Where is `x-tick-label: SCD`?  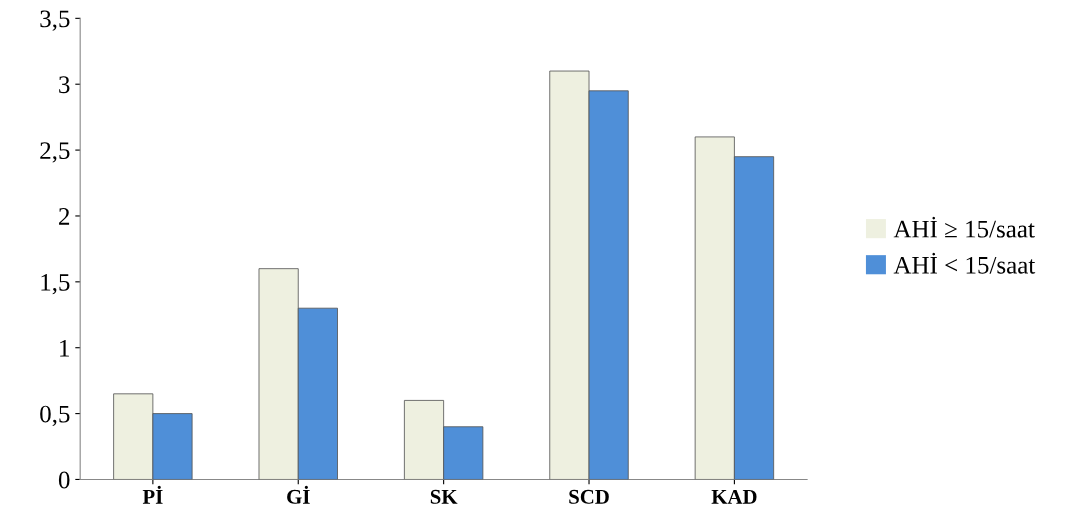 x-tick-label: SCD is located at coordinates (589, 496).